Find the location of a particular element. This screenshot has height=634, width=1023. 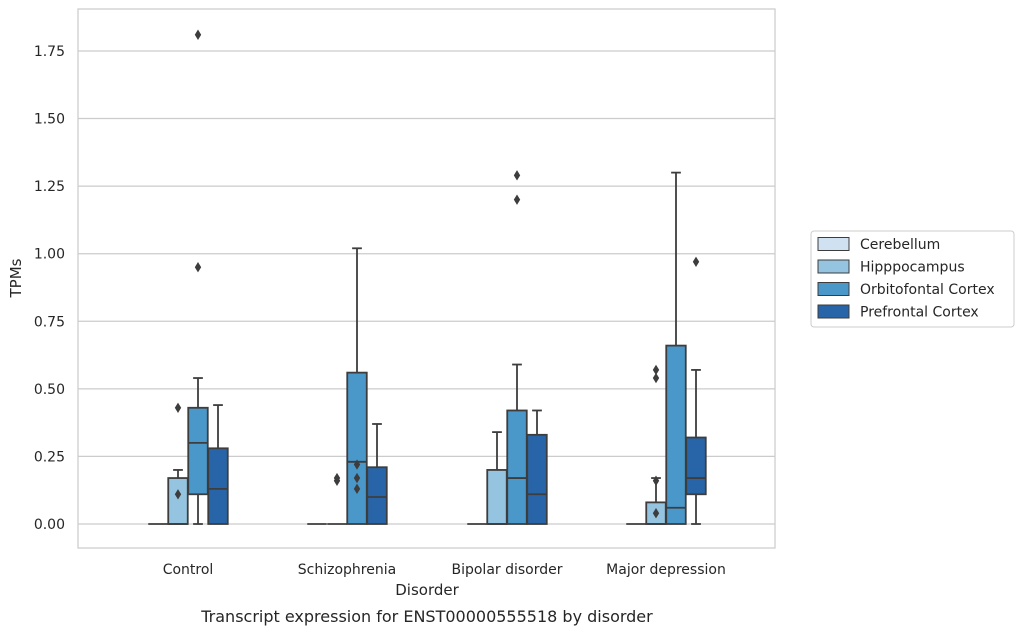

y-tick-label: 0.75 is located at coordinates (49, 322).